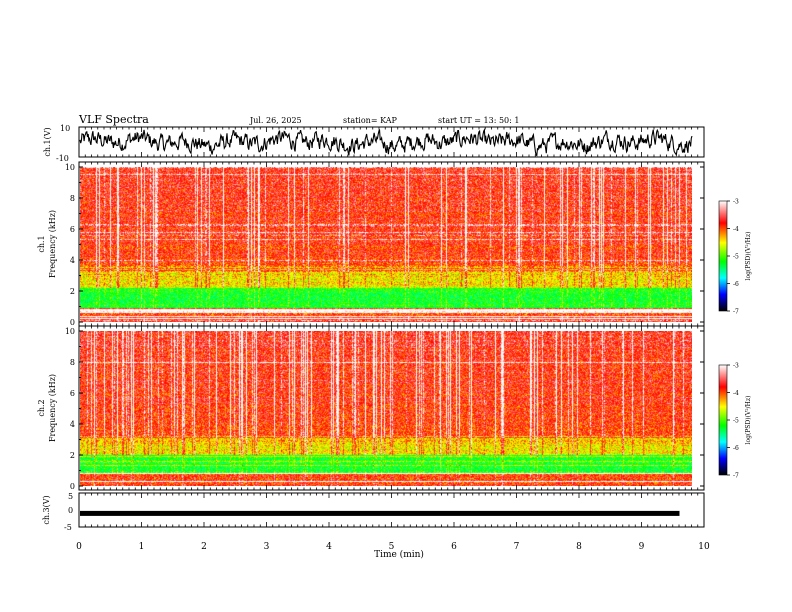 The width and height of the screenshot is (792, 612). I want to click on ch2-spectrogram-ylabel: Frequency (kHz), so click(52, 408).